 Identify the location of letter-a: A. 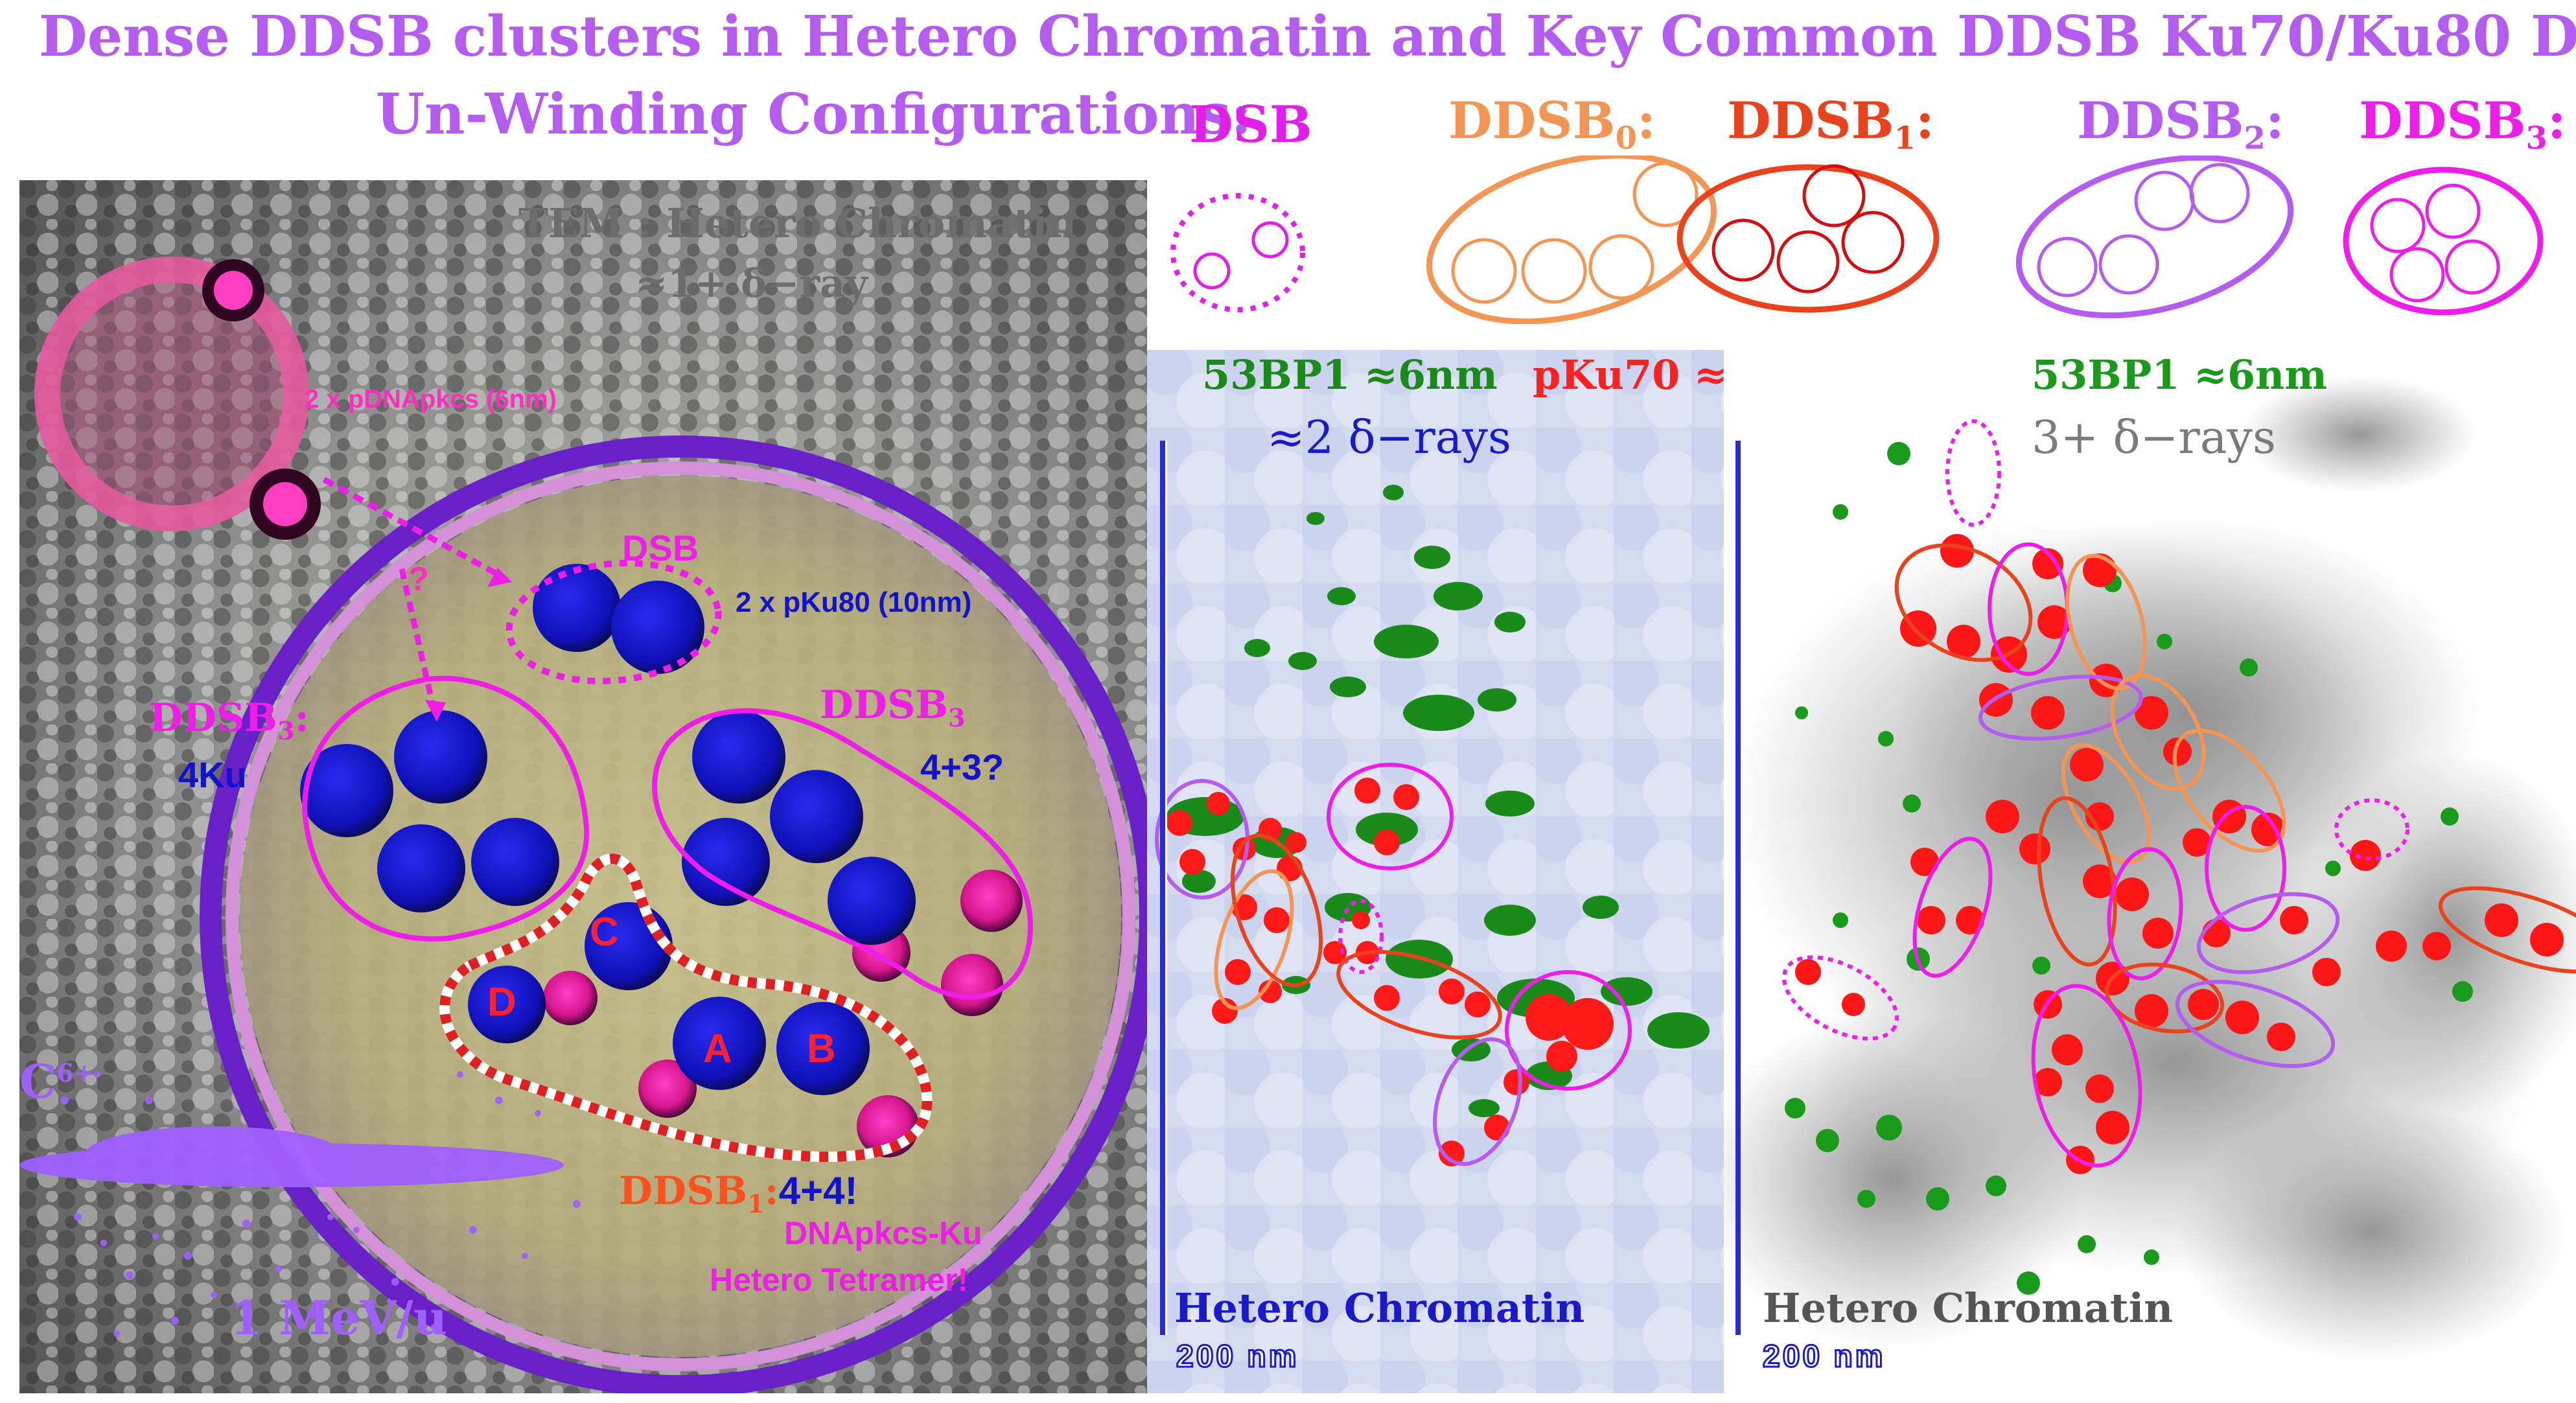
(718, 1048).